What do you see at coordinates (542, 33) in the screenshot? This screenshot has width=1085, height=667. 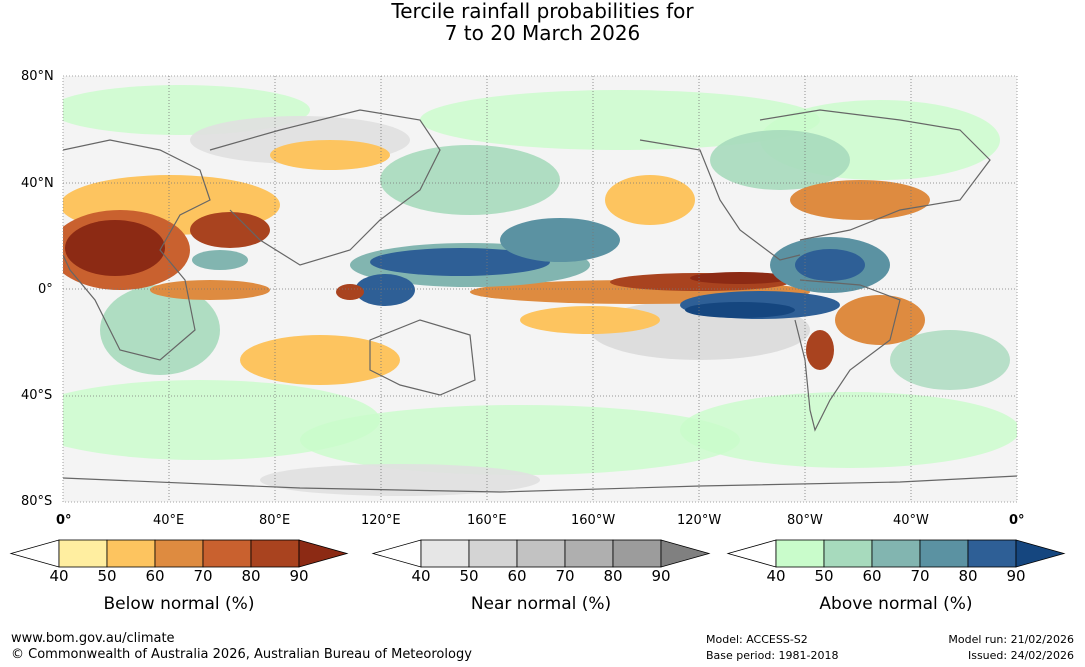 I see `map-title-line-2: 7 to 20 March 2026` at bounding box center [542, 33].